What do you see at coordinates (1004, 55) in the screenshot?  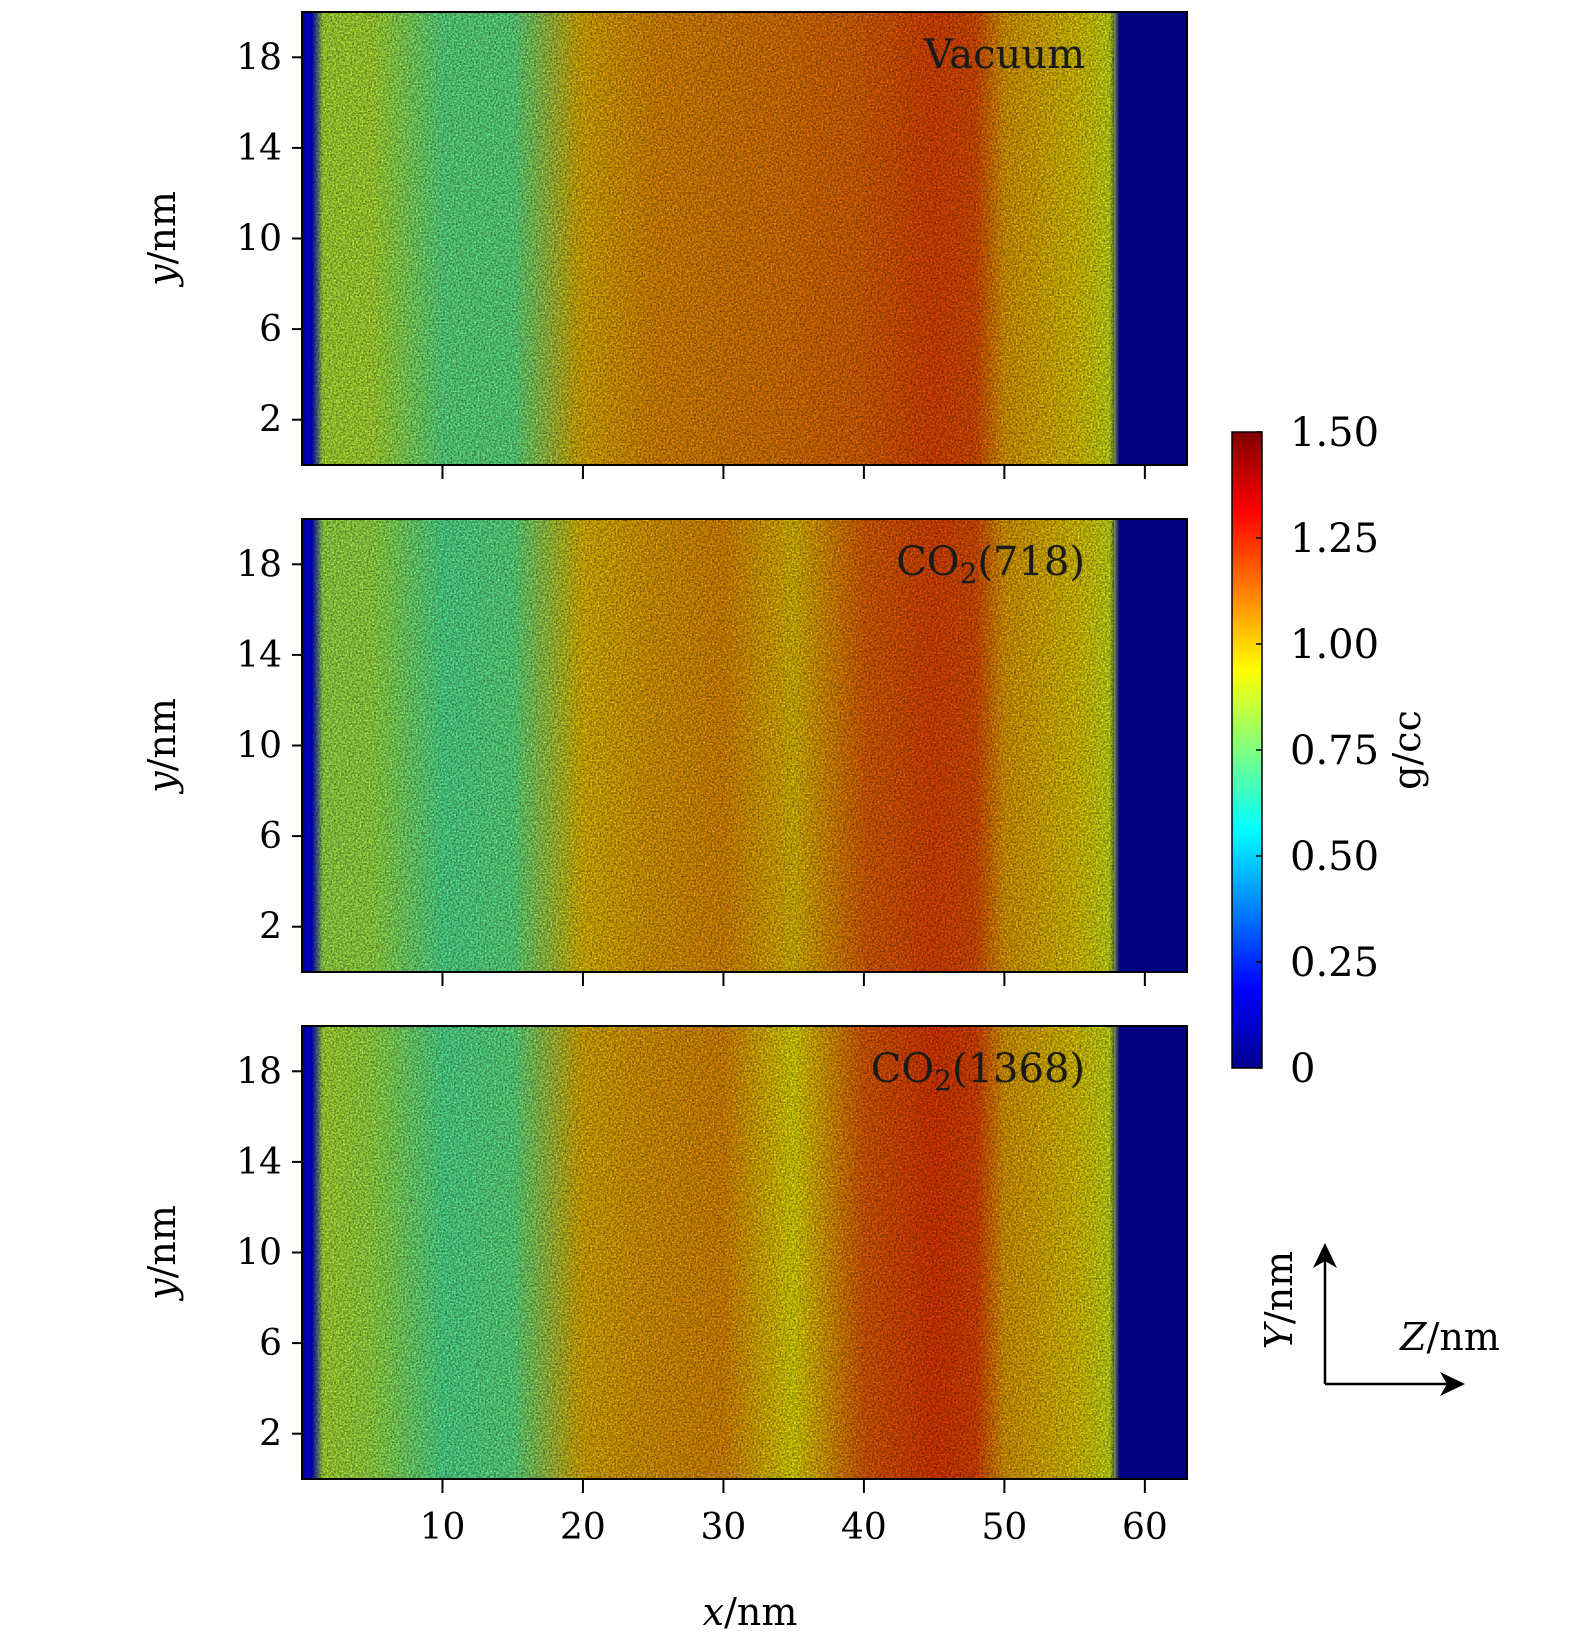 I see `panel-label: Vacuum` at bounding box center [1004, 55].